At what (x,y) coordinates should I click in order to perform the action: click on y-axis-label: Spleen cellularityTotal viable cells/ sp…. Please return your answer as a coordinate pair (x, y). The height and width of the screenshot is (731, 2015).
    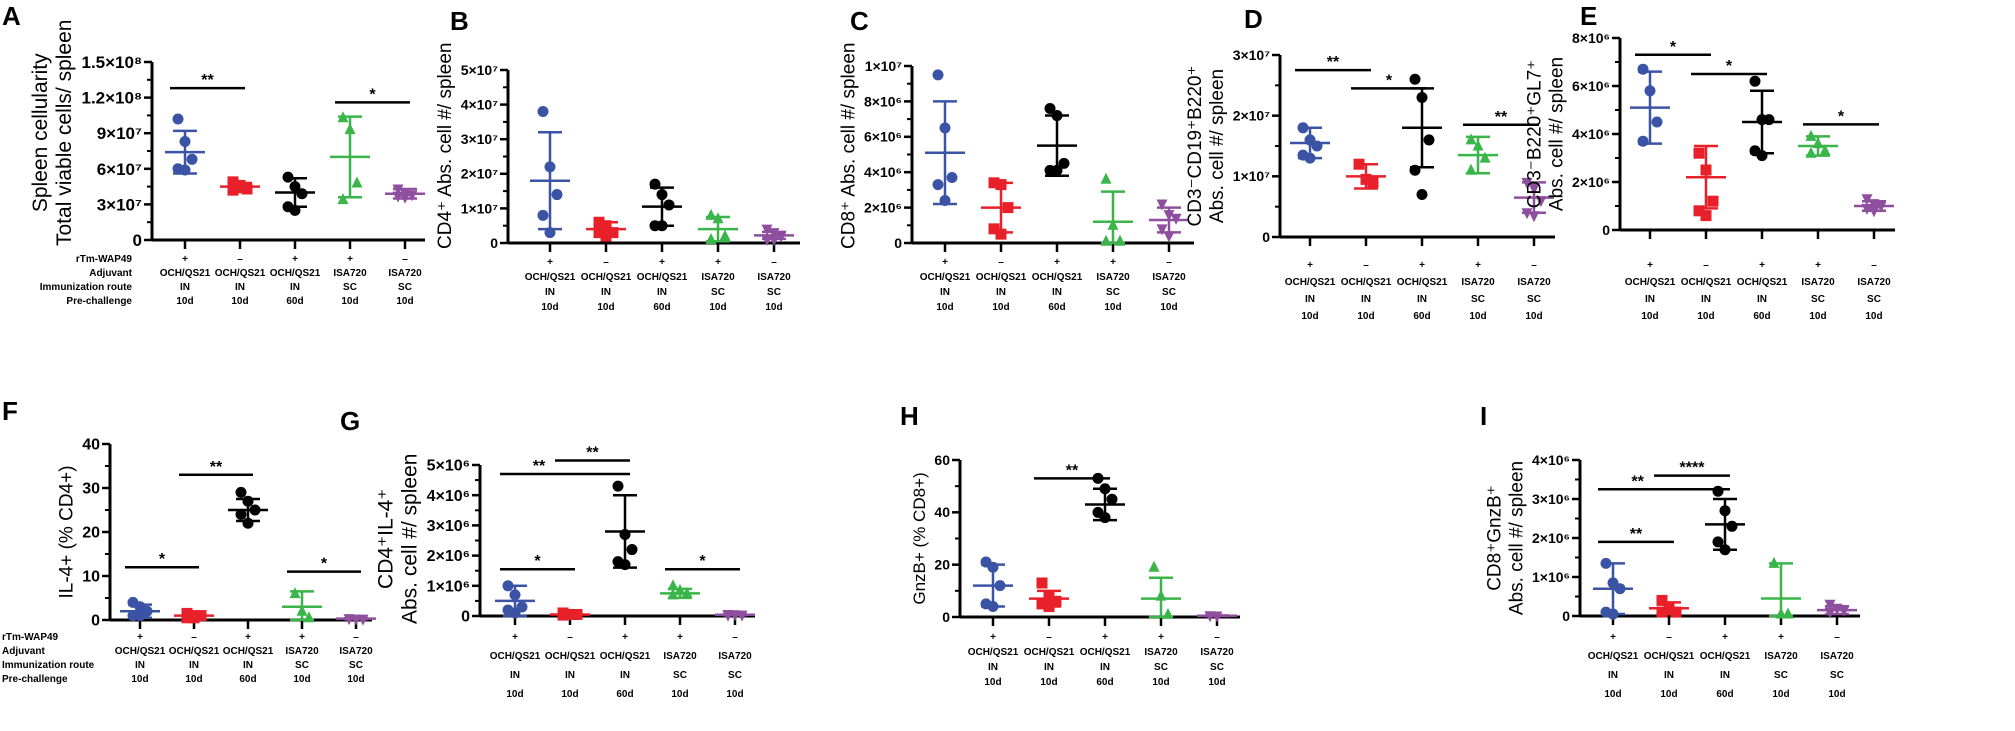
    Looking at the image, I should click on (52, 133).